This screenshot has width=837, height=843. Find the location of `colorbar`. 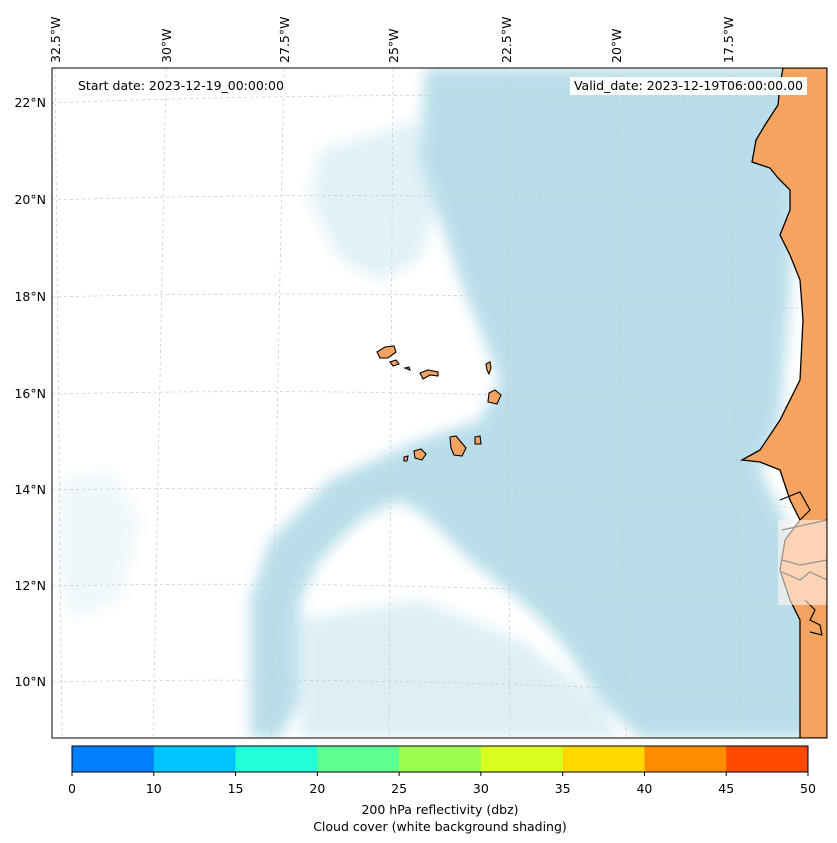

colorbar is located at coordinates (440, 760).